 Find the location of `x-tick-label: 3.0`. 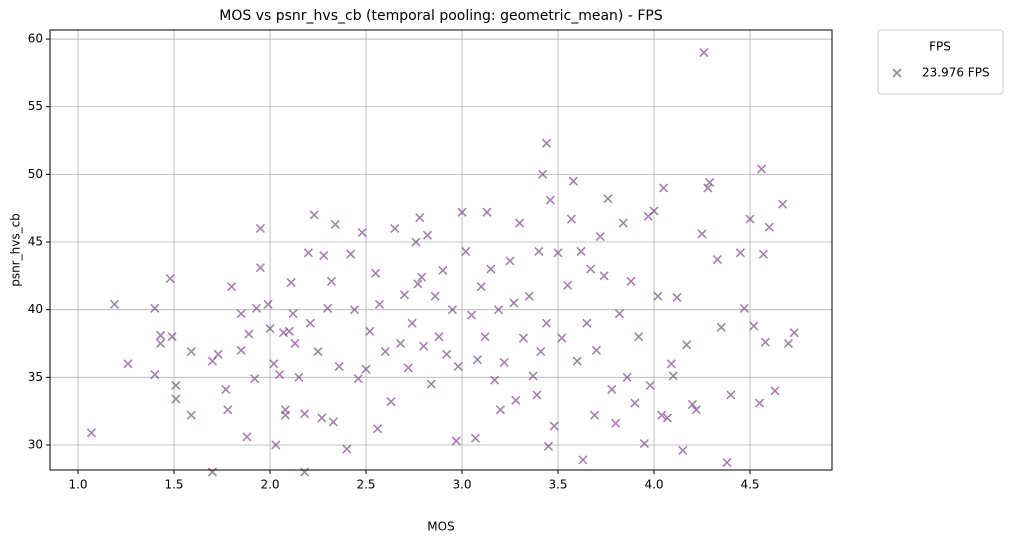

x-tick-label: 3.0 is located at coordinates (461, 485).